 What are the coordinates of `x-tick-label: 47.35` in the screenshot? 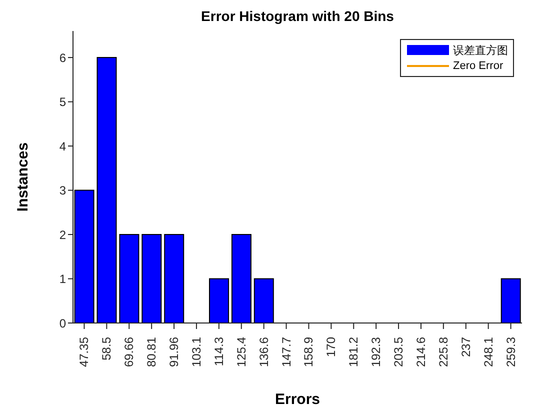 It's located at (84, 352).